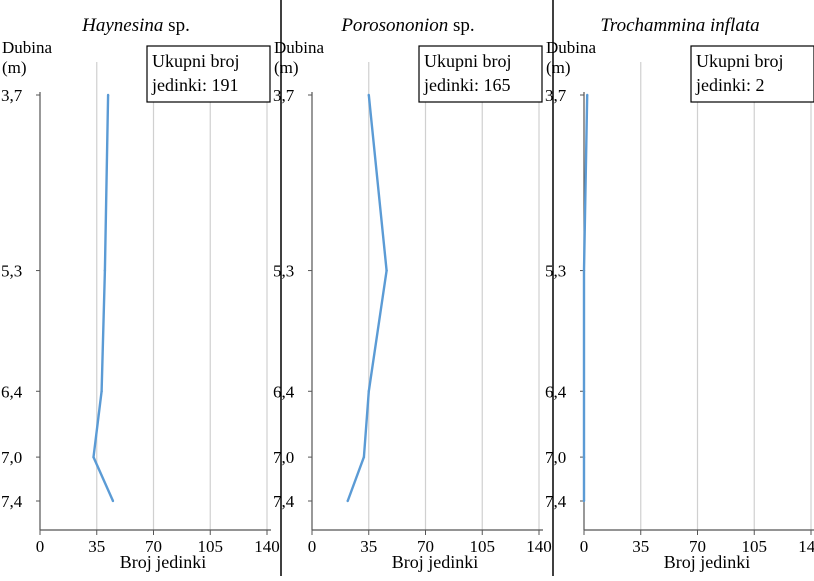 This screenshot has width=814, height=581. I want to click on panel-title-taxon: Trochammina inflata, so click(679, 25).